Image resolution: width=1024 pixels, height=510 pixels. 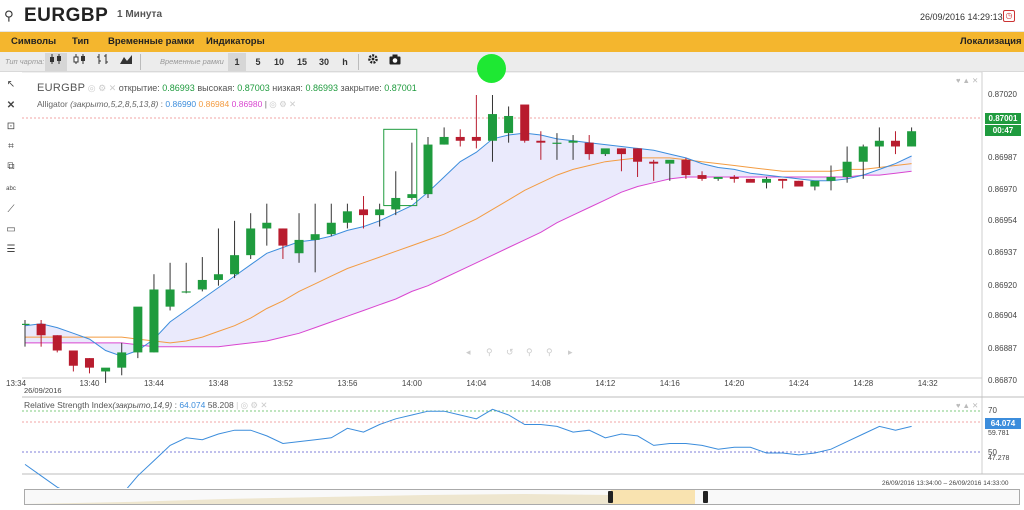 What do you see at coordinates (345, 62) in the screenshot?
I see `timeframe-hour-button: h` at bounding box center [345, 62].